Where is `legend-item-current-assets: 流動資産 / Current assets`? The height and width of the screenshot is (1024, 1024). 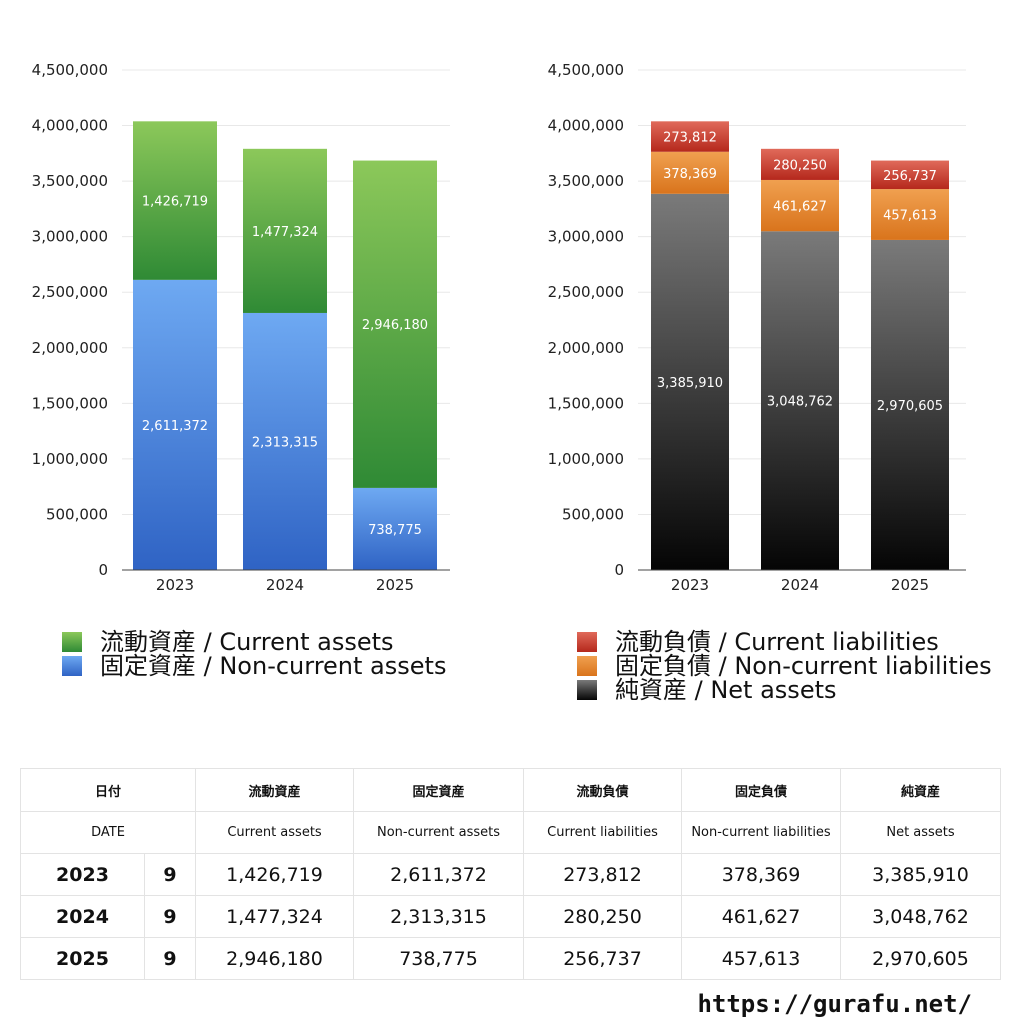
legend-item-current-assets: 流動資産 / Current assets is located at coordinates (254, 642).